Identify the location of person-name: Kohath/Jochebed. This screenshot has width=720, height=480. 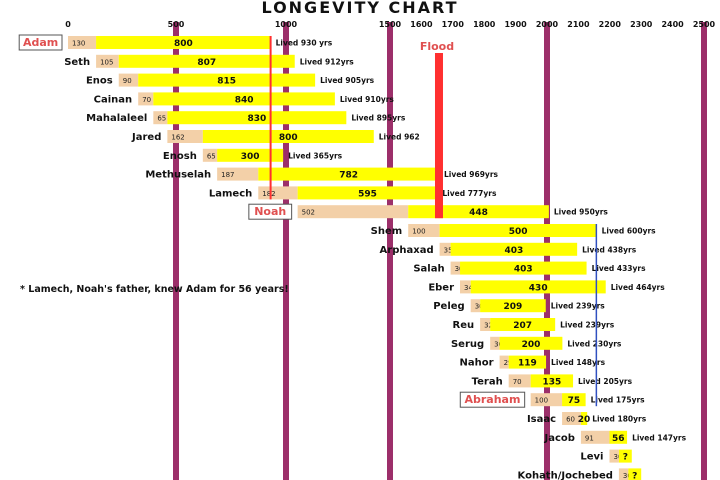
(565, 475).